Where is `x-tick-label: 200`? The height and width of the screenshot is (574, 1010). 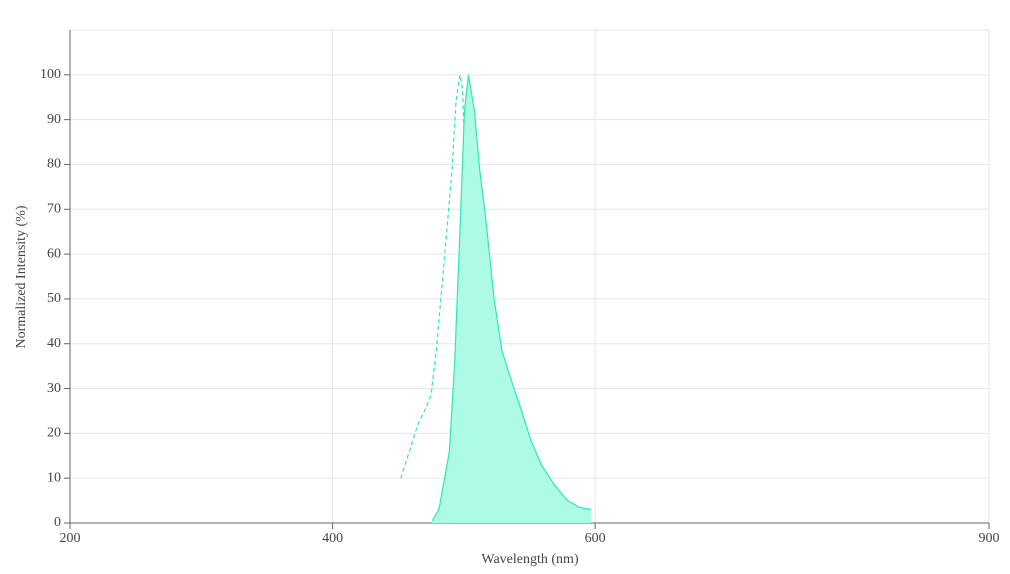 x-tick-label: 200 is located at coordinates (70, 538).